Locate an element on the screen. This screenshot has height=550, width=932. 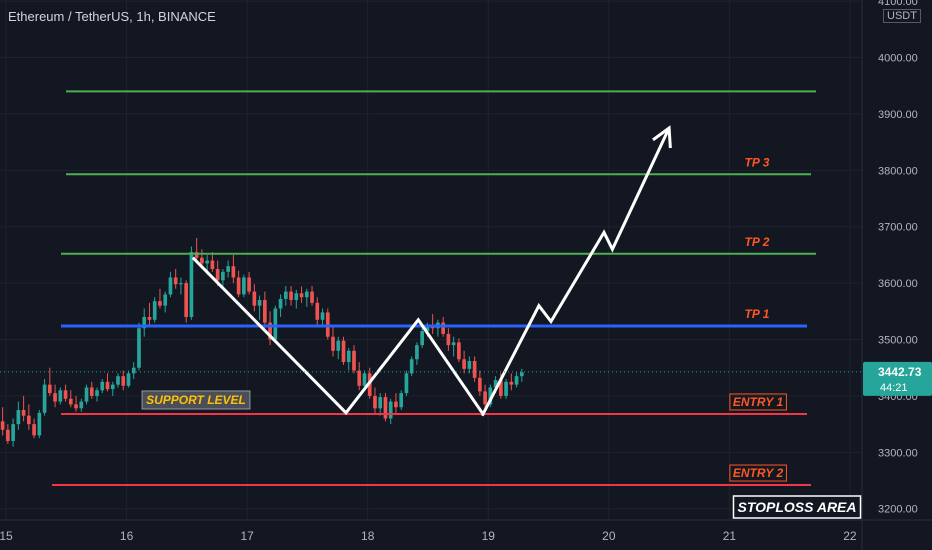
zigzag-past-path is located at coordinates (337, 336).